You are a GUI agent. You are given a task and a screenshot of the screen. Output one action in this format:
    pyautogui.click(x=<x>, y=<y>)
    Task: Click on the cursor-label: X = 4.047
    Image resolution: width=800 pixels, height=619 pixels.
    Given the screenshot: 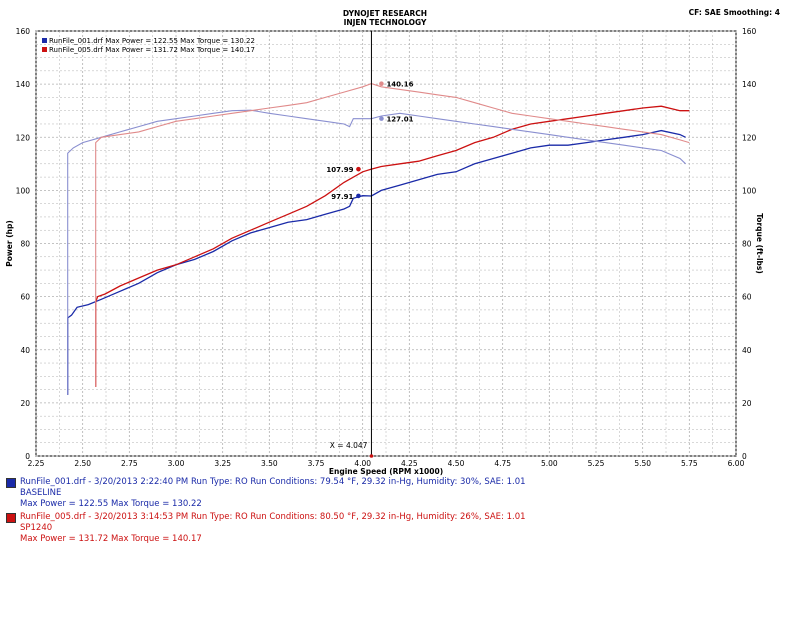 What is the action you would take?
    pyautogui.click(x=349, y=445)
    